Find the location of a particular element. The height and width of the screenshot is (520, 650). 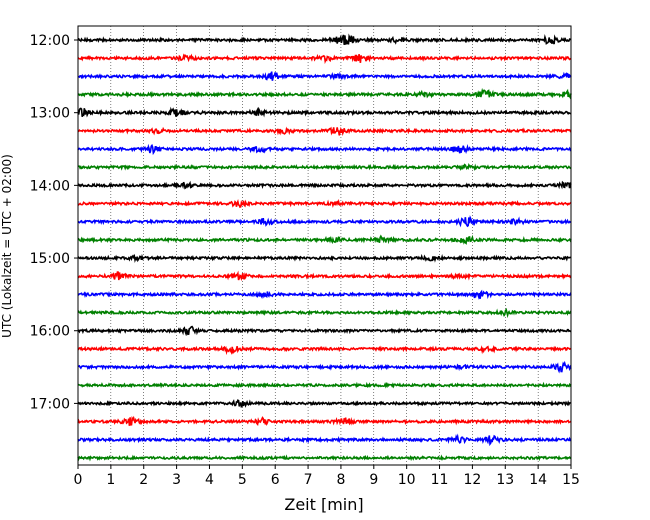

y-tick-label: 16:00 is located at coordinates (50, 332).